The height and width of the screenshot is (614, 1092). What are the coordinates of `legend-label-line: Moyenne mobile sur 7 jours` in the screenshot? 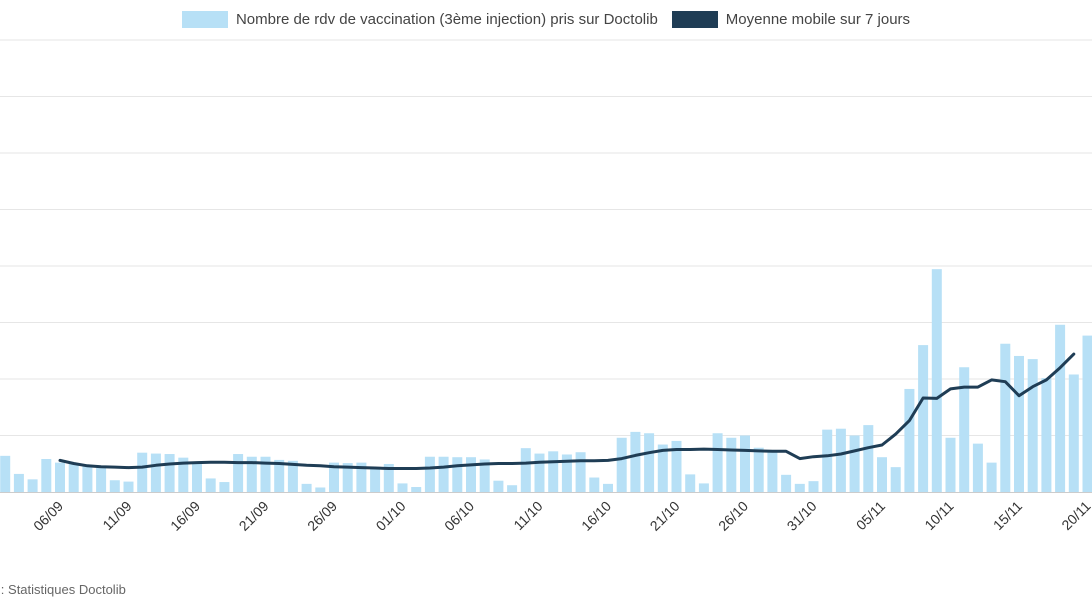 It's located at (818, 19).